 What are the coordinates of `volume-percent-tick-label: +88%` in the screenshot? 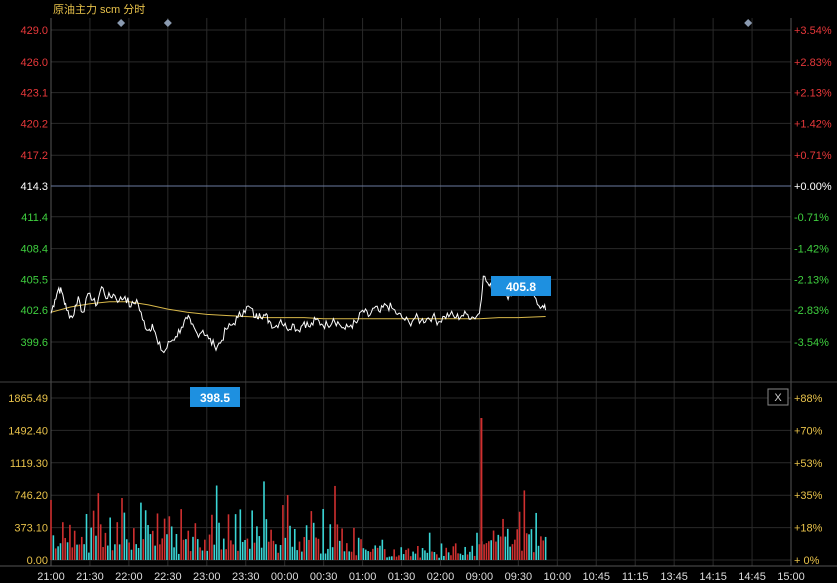 It's located at (808, 399).